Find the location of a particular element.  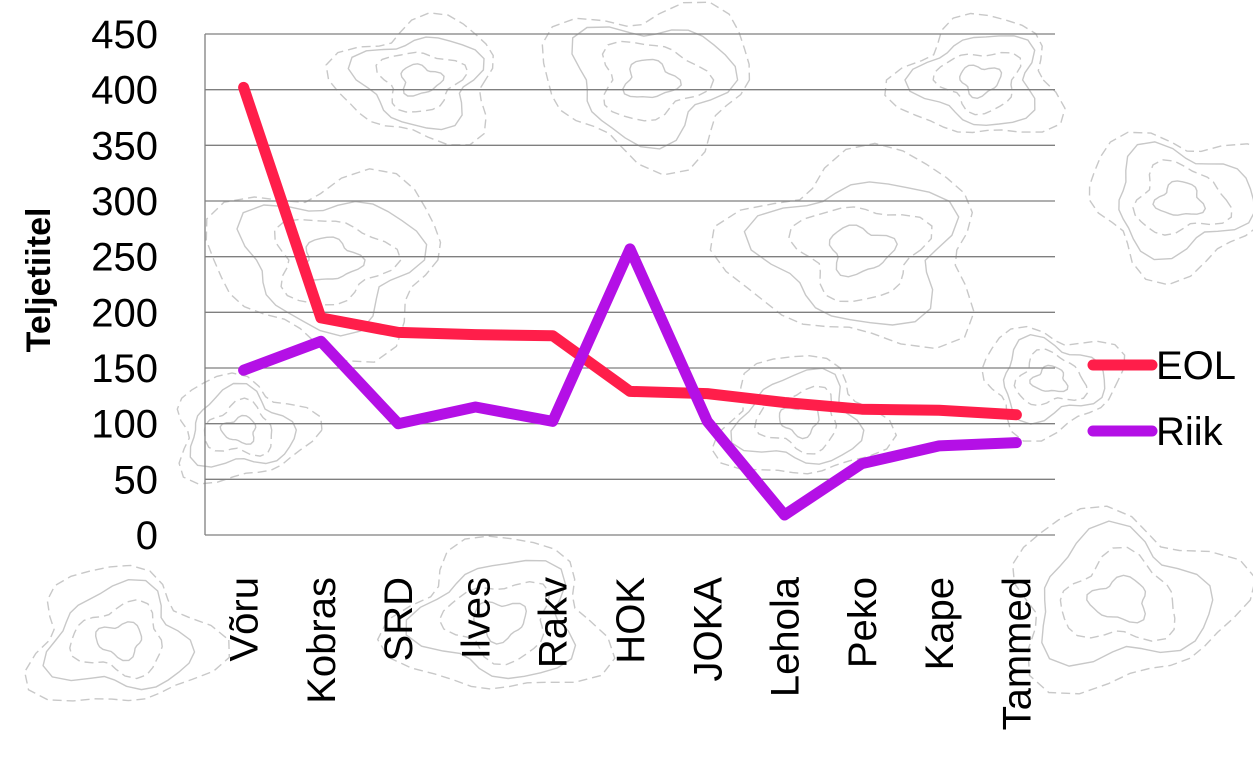

x-tick-label: Rakv is located at coordinates (554, 622).